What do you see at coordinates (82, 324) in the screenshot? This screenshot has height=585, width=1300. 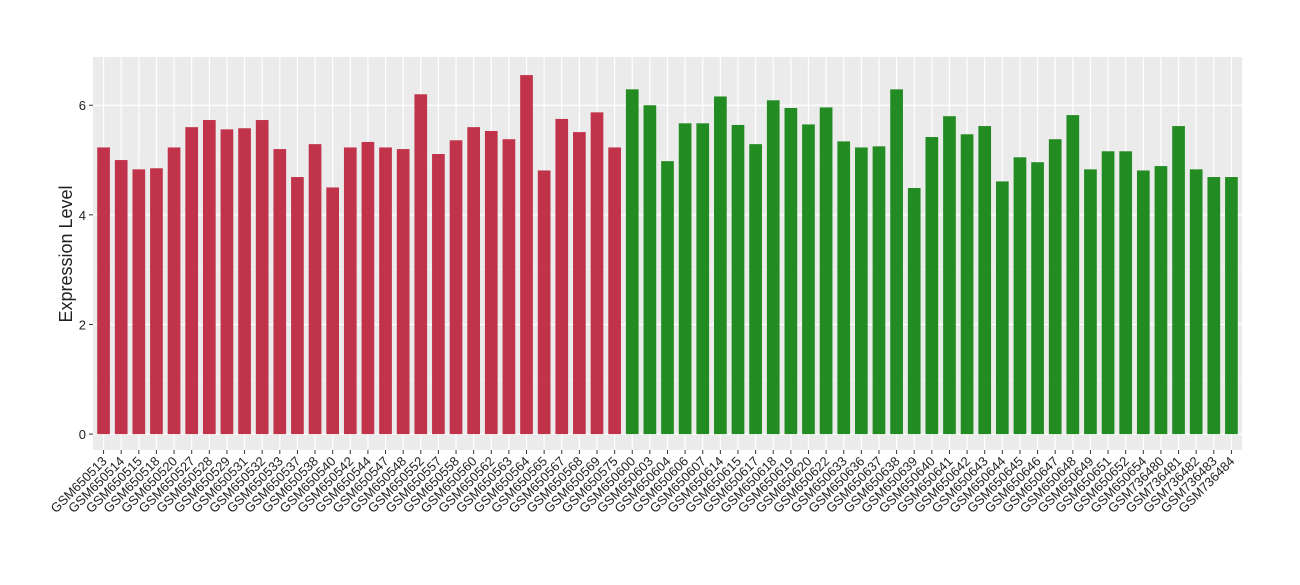 I see `y-tick-label: 2` at bounding box center [82, 324].